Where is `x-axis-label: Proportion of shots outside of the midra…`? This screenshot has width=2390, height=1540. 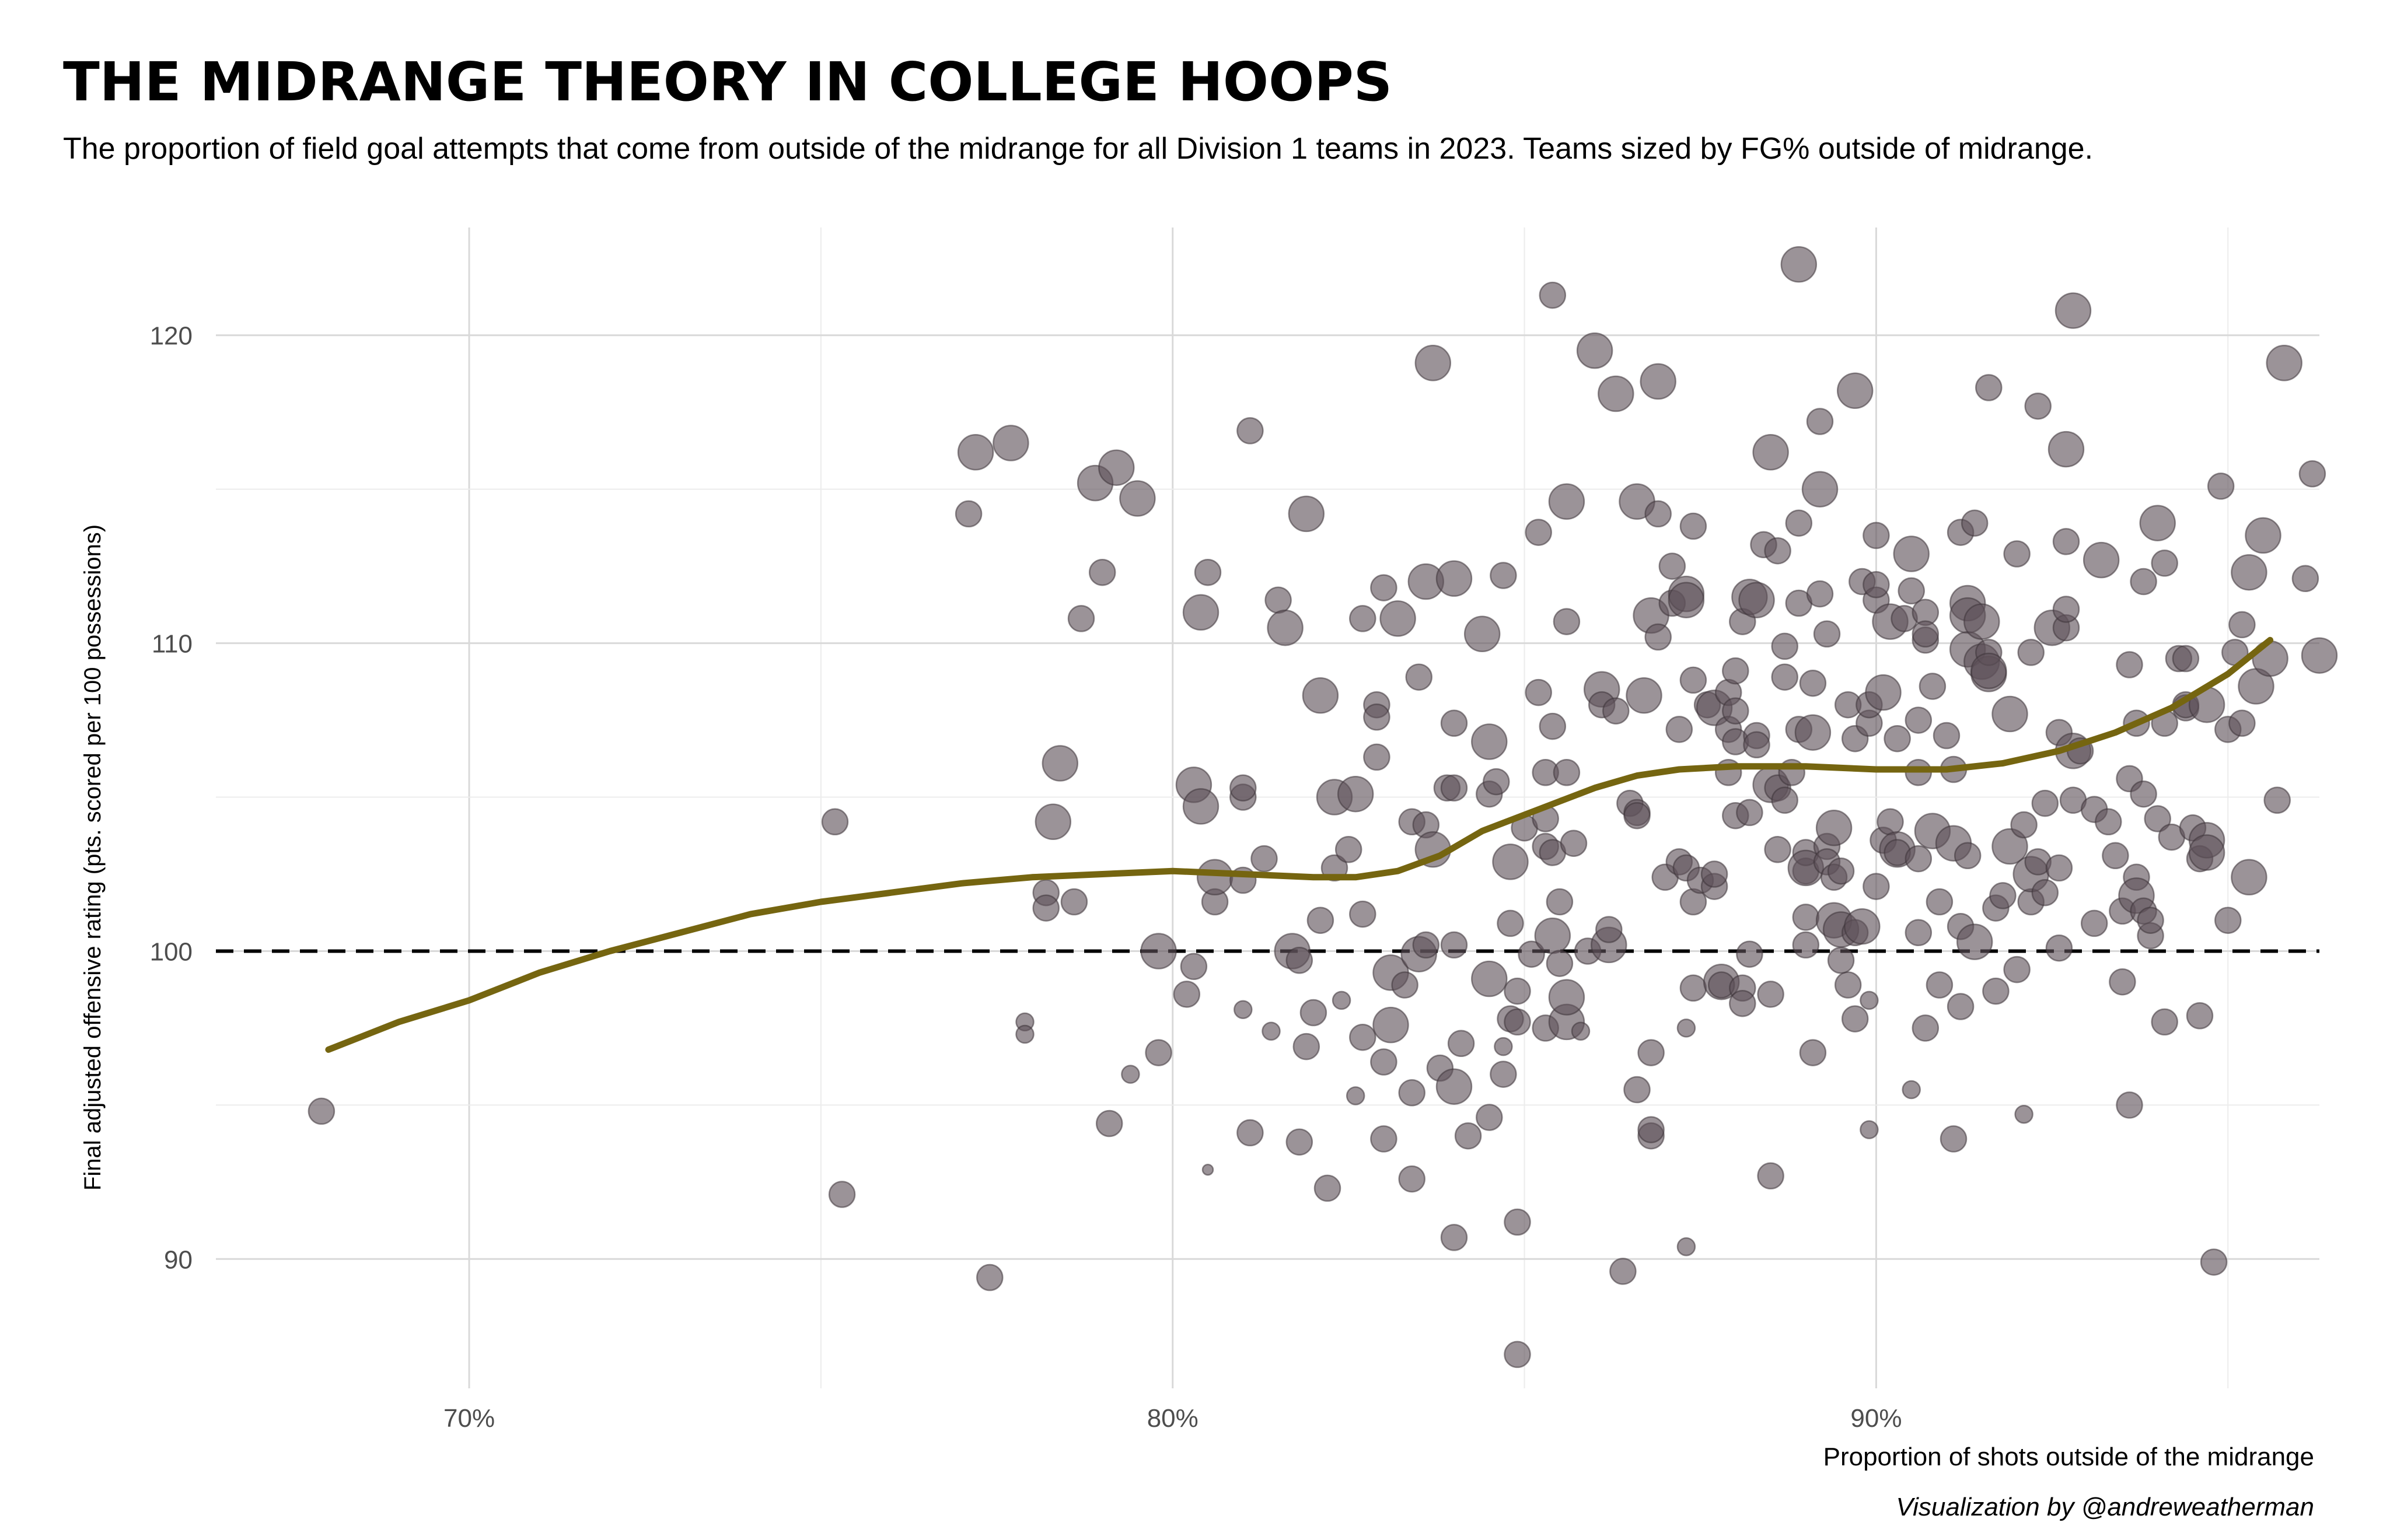 x-axis-label: Proportion of shots outside of the midra… is located at coordinates (2068, 1457).